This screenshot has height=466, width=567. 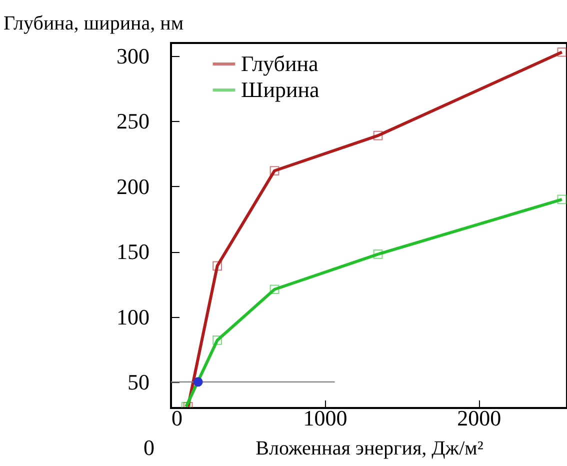 I want to click on x-tick-label: 1000, so click(x=325, y=418).